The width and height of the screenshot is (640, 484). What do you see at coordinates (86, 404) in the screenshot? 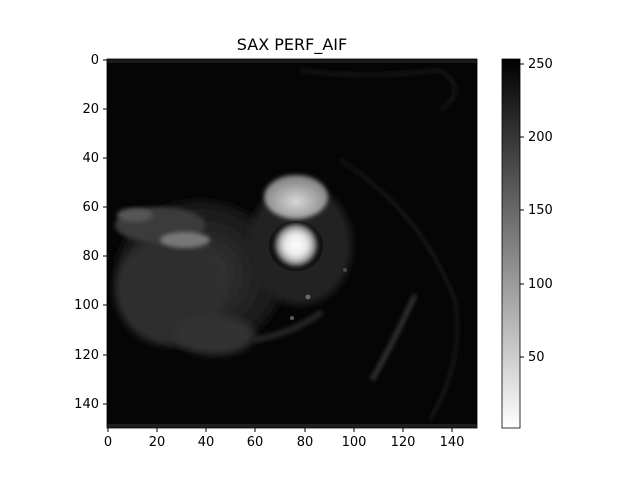
I see `y-tick-label: 140` at bounding box center [86, 404].